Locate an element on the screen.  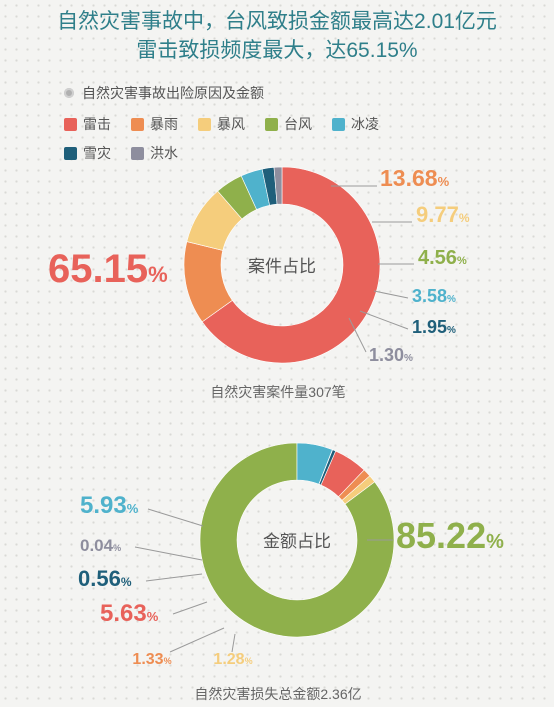
data-label: 85.22% is located at coordinates (450, 535).